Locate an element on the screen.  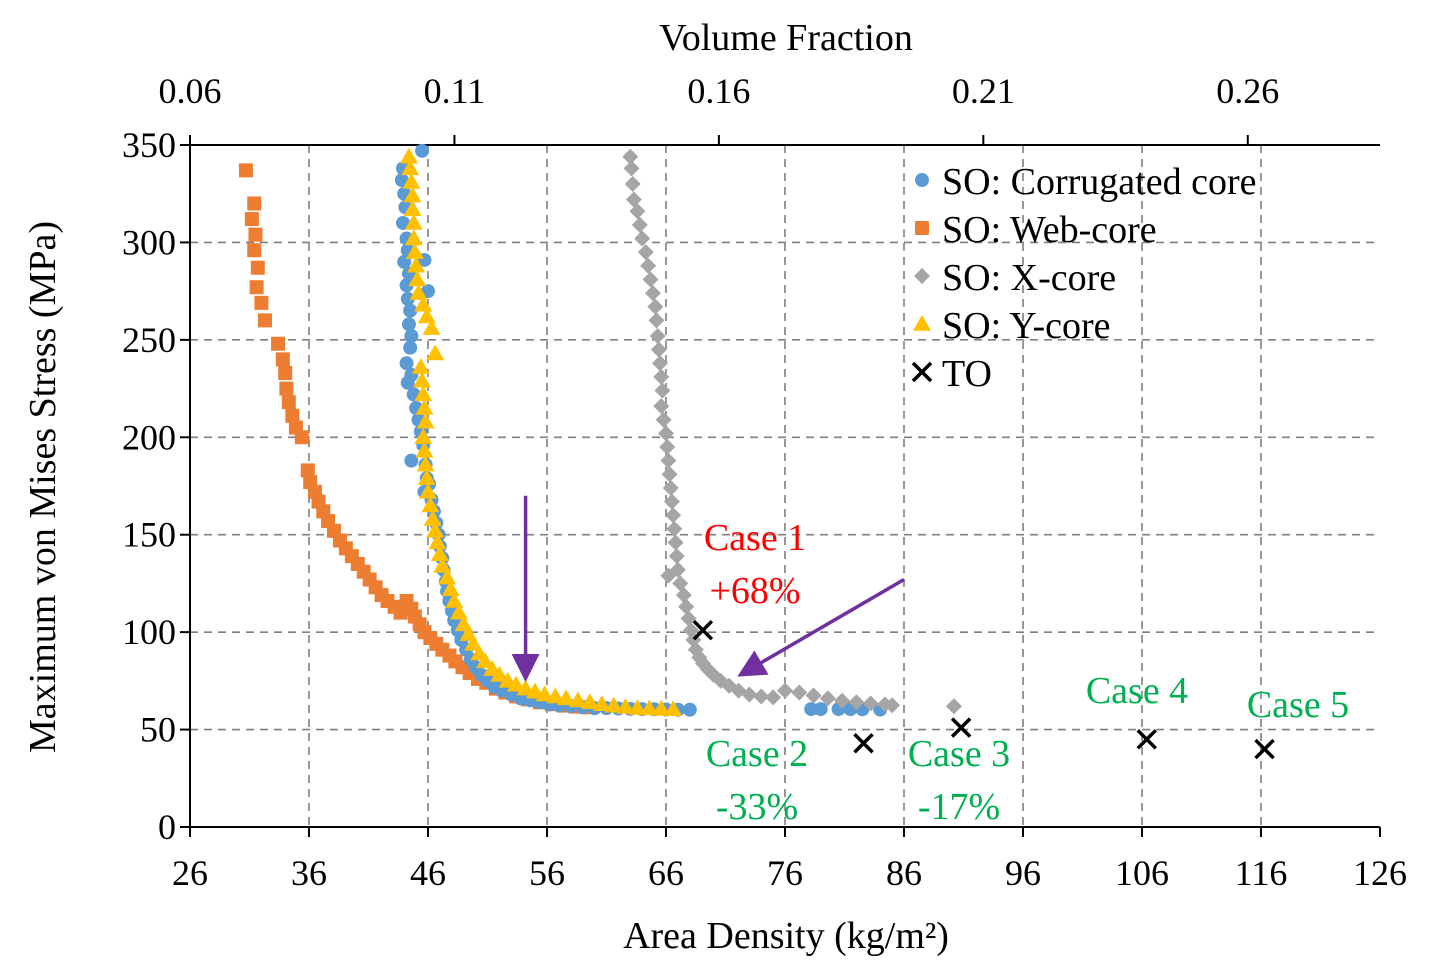
case-change-label: +68% is located at coordinates (754, 591).